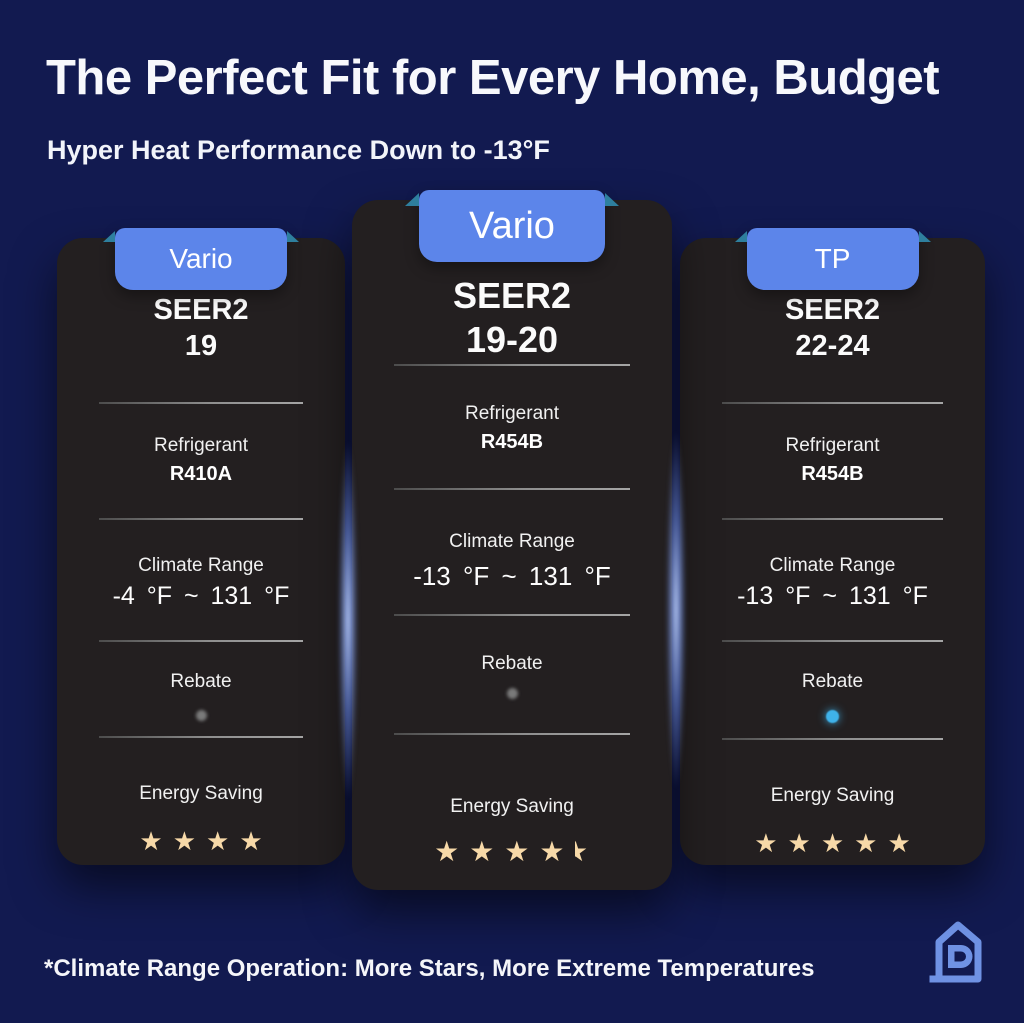 The width and height of the screenshot is (1024, 1023). I want to click on star-rating: ★ ★ ★ ★, so click(200, 841).